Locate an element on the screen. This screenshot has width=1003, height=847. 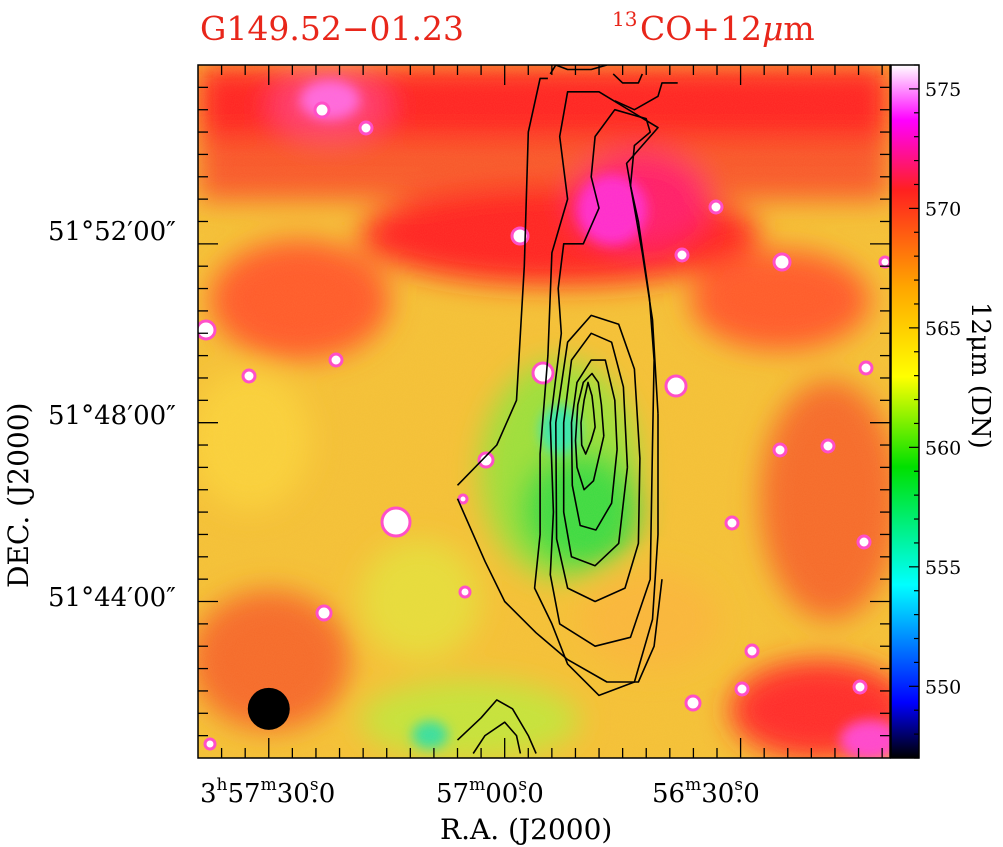
colorbar-tick-label: 555 is located at coordinates (943, 568).